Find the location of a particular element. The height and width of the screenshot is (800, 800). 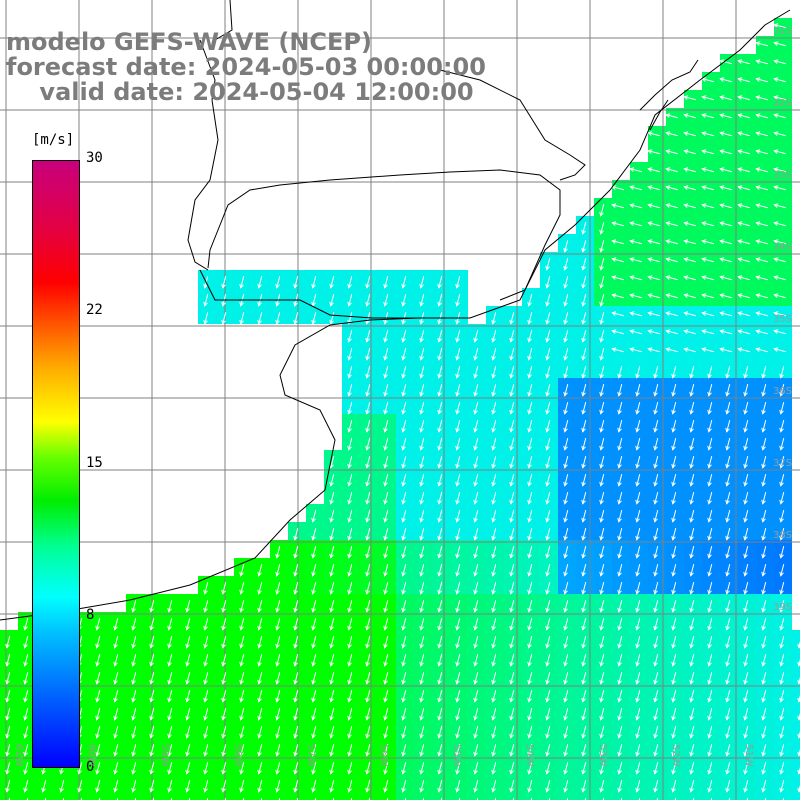

title-valid-date: valid date: 2024-05-04 12:00:00 is located at coordinates (240, 92).